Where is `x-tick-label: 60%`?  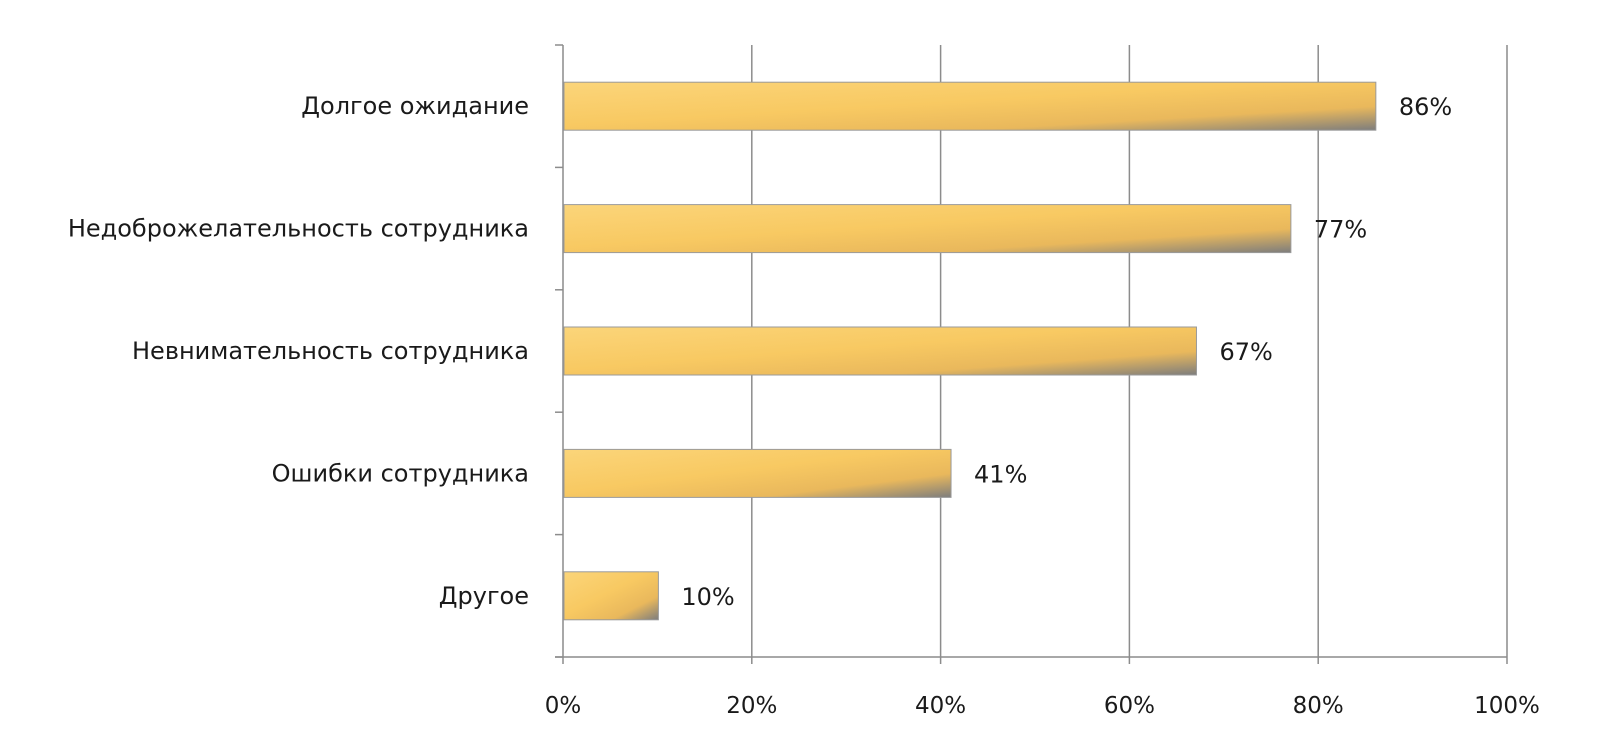
x-tick-label: 60% is located at coordinates (1129, 706).